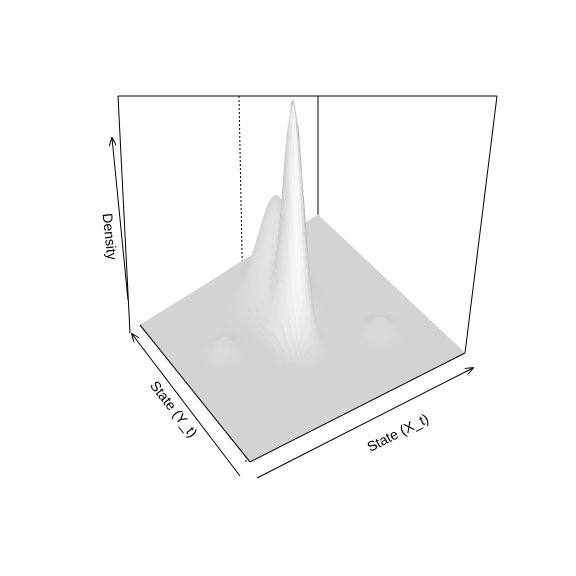  Describe the element at coordinates (124, 214) in the screenshot. I see `box-left-back-edge` at that location.